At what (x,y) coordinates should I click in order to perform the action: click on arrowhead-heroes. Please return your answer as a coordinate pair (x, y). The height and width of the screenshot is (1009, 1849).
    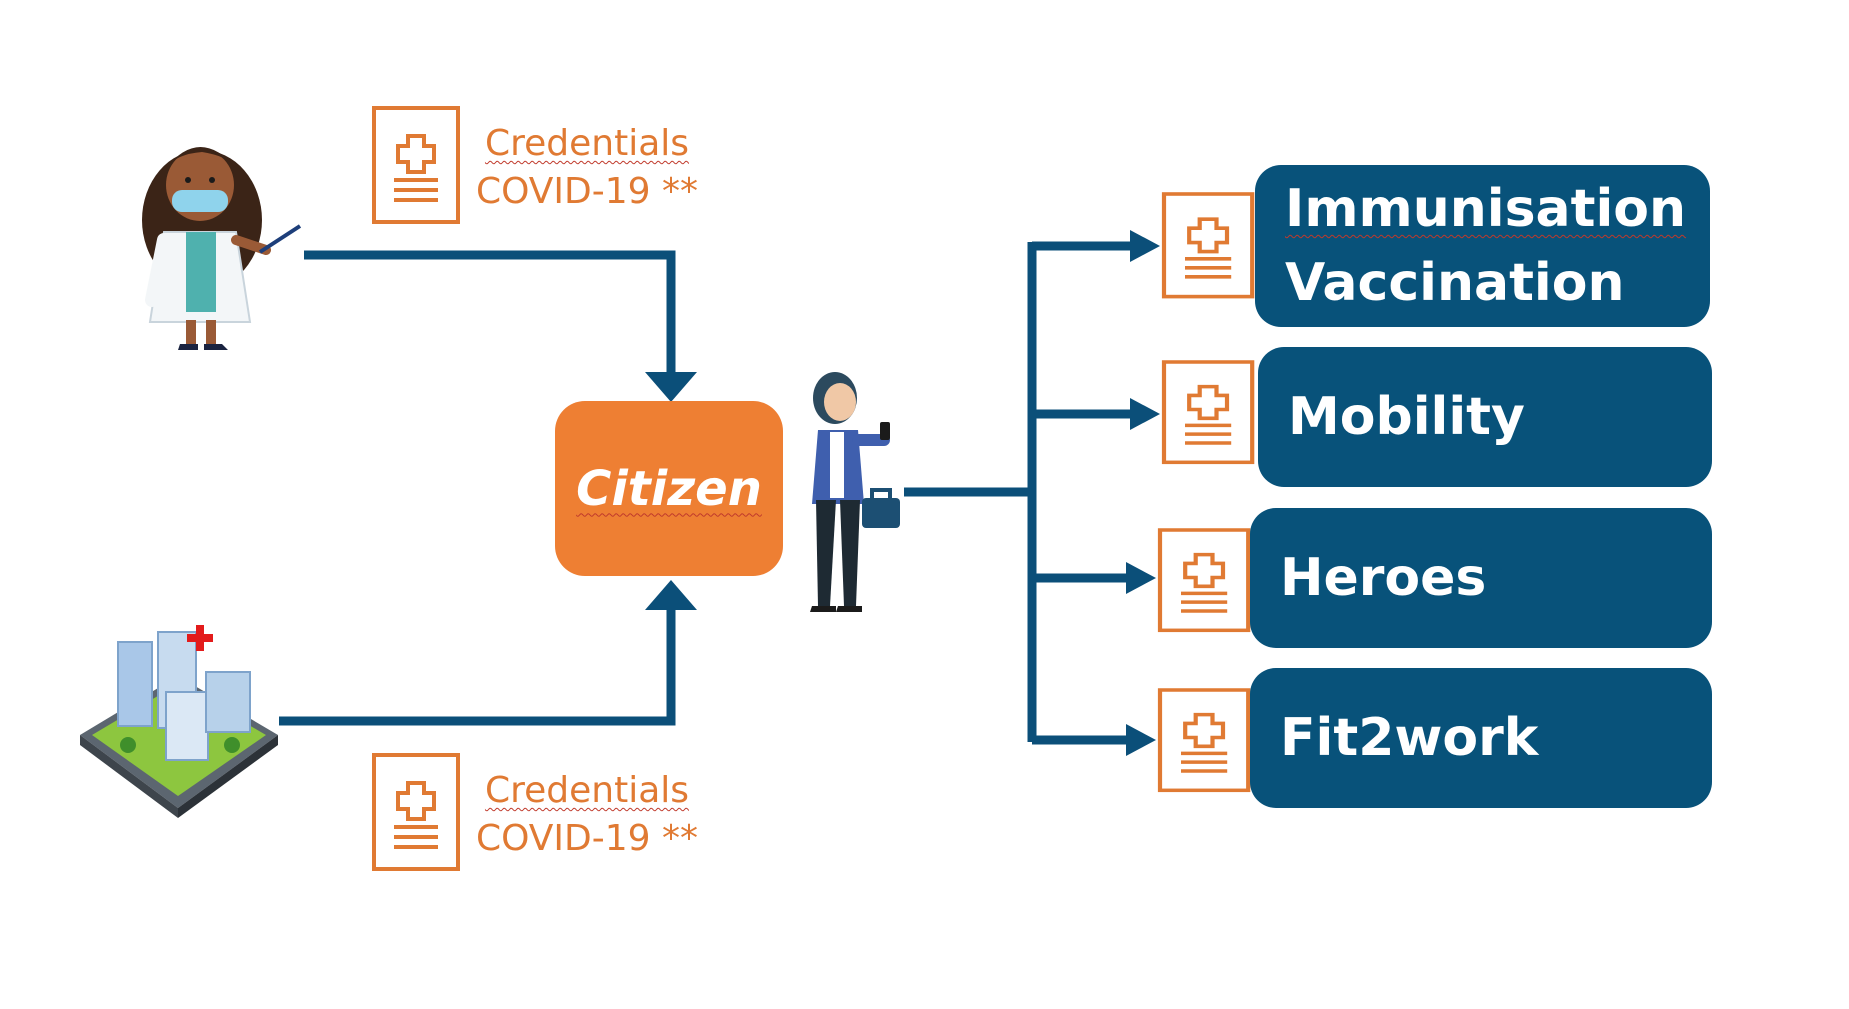
    Looking at the image, I should click on (1141, 578).